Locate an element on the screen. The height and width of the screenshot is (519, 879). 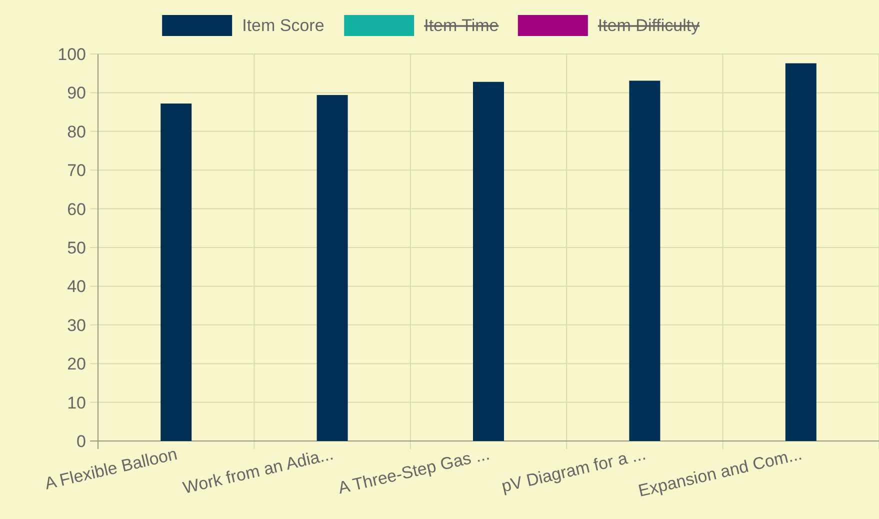
legend-label: Item Time is located at coordinates (461, 25).